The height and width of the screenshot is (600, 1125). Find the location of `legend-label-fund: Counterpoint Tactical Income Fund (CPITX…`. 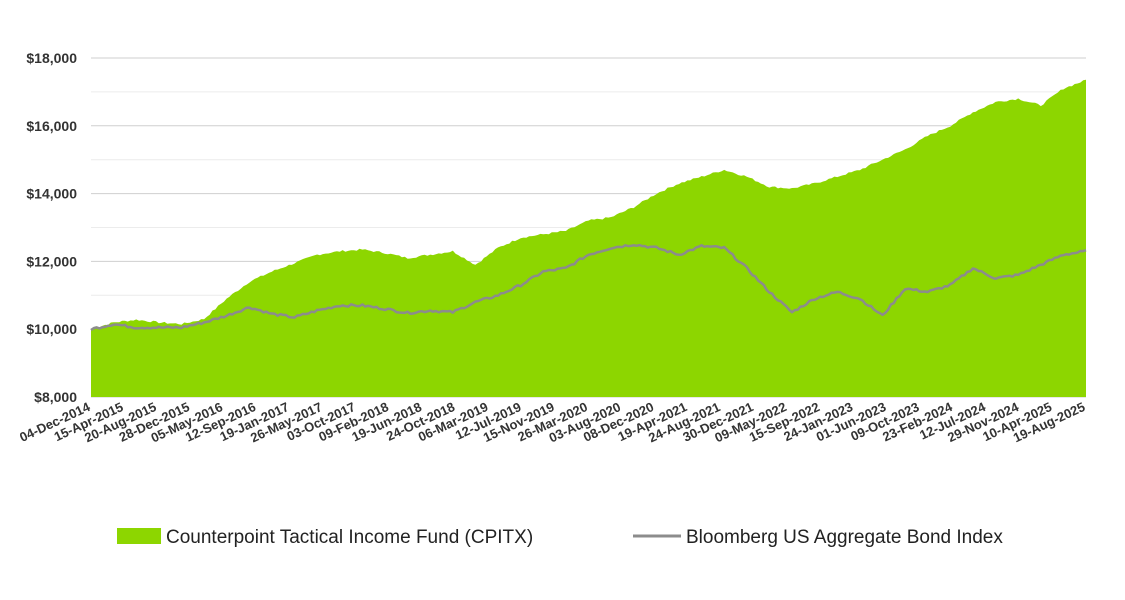

legend-label-fund: Counterpoint Tactical Income Fund (CPITX… is located at coordinates (349, 537).